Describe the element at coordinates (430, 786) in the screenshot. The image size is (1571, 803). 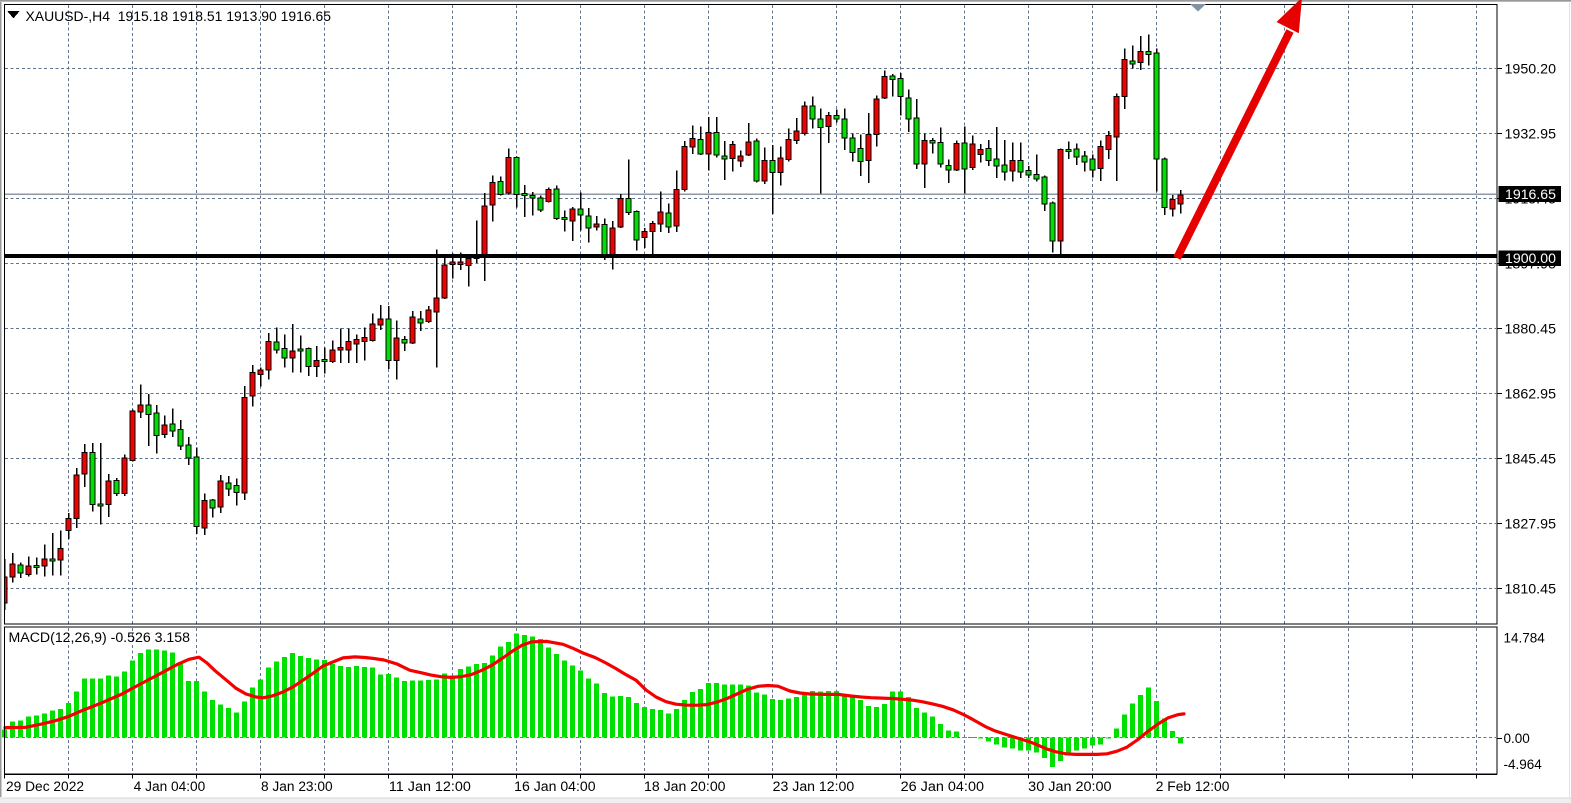
I see `svg-text: 11 Jan 12:00` at that location.